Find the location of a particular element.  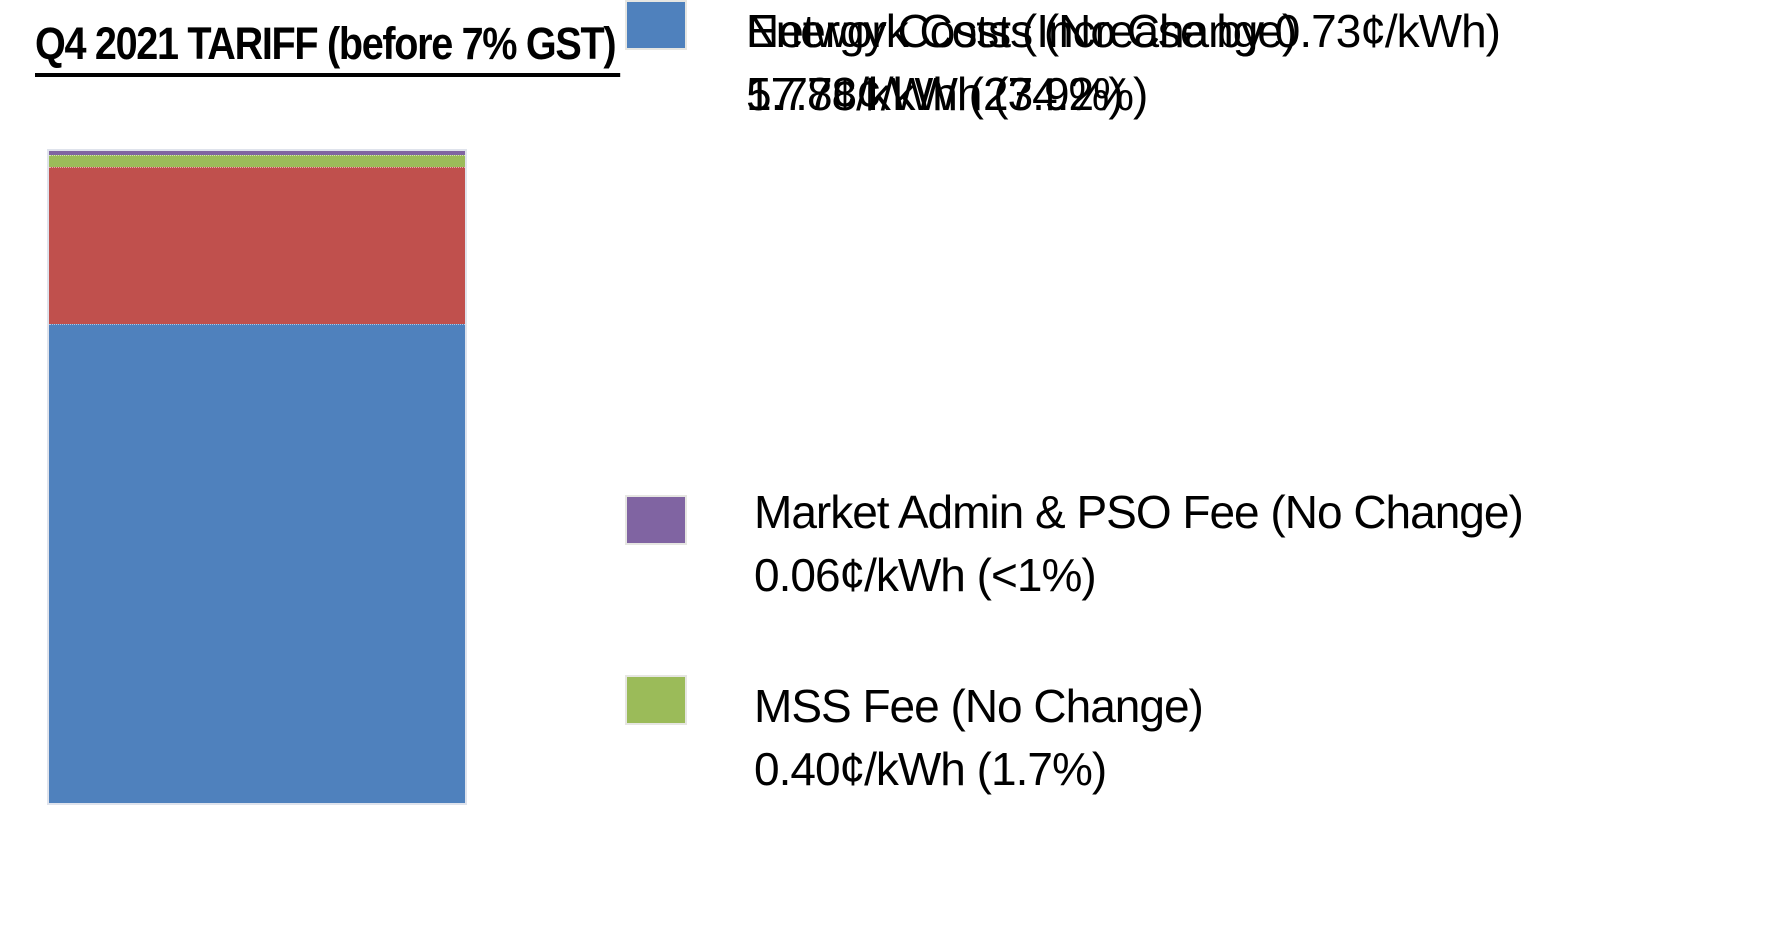

legend-value: 17.88¢/kWh (74.2%) is located at coordinates (947, 94).